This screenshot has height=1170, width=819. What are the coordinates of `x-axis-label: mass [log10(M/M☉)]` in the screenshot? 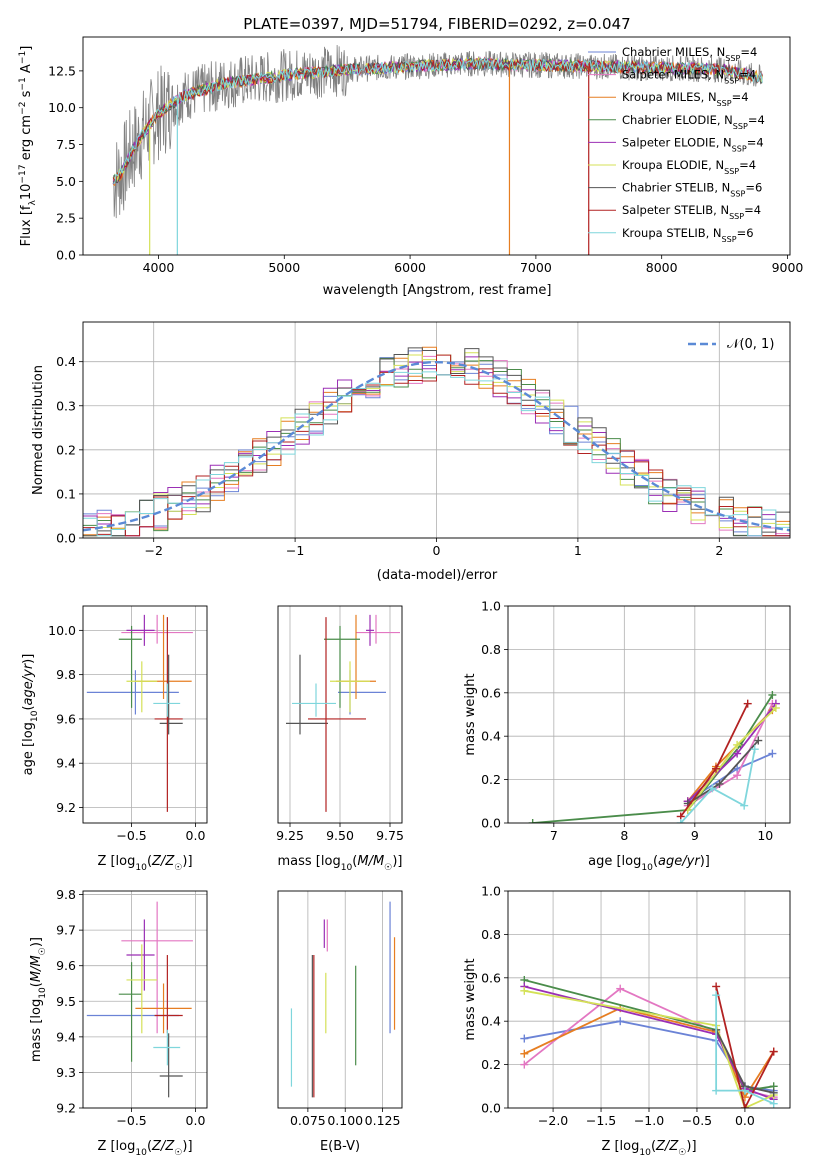 It's located at (340, 863).